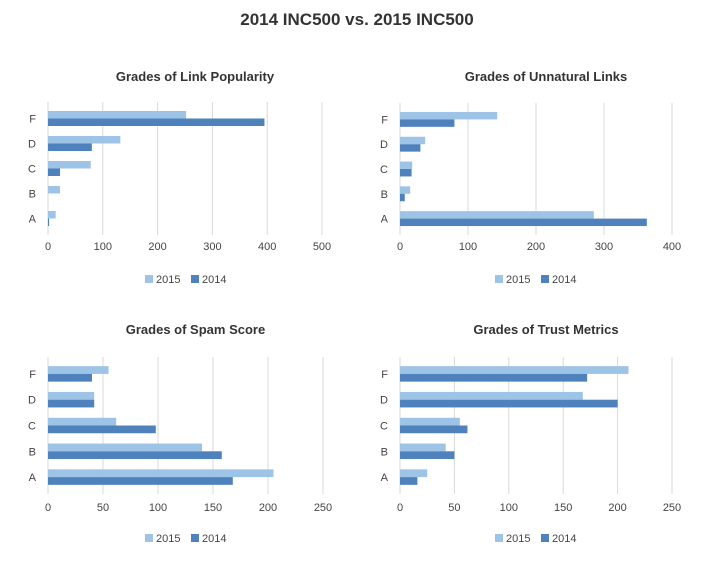 The image size is (714, 577). I want to click on chart-title: Grades of Unnatural Links, so click(546, 76).